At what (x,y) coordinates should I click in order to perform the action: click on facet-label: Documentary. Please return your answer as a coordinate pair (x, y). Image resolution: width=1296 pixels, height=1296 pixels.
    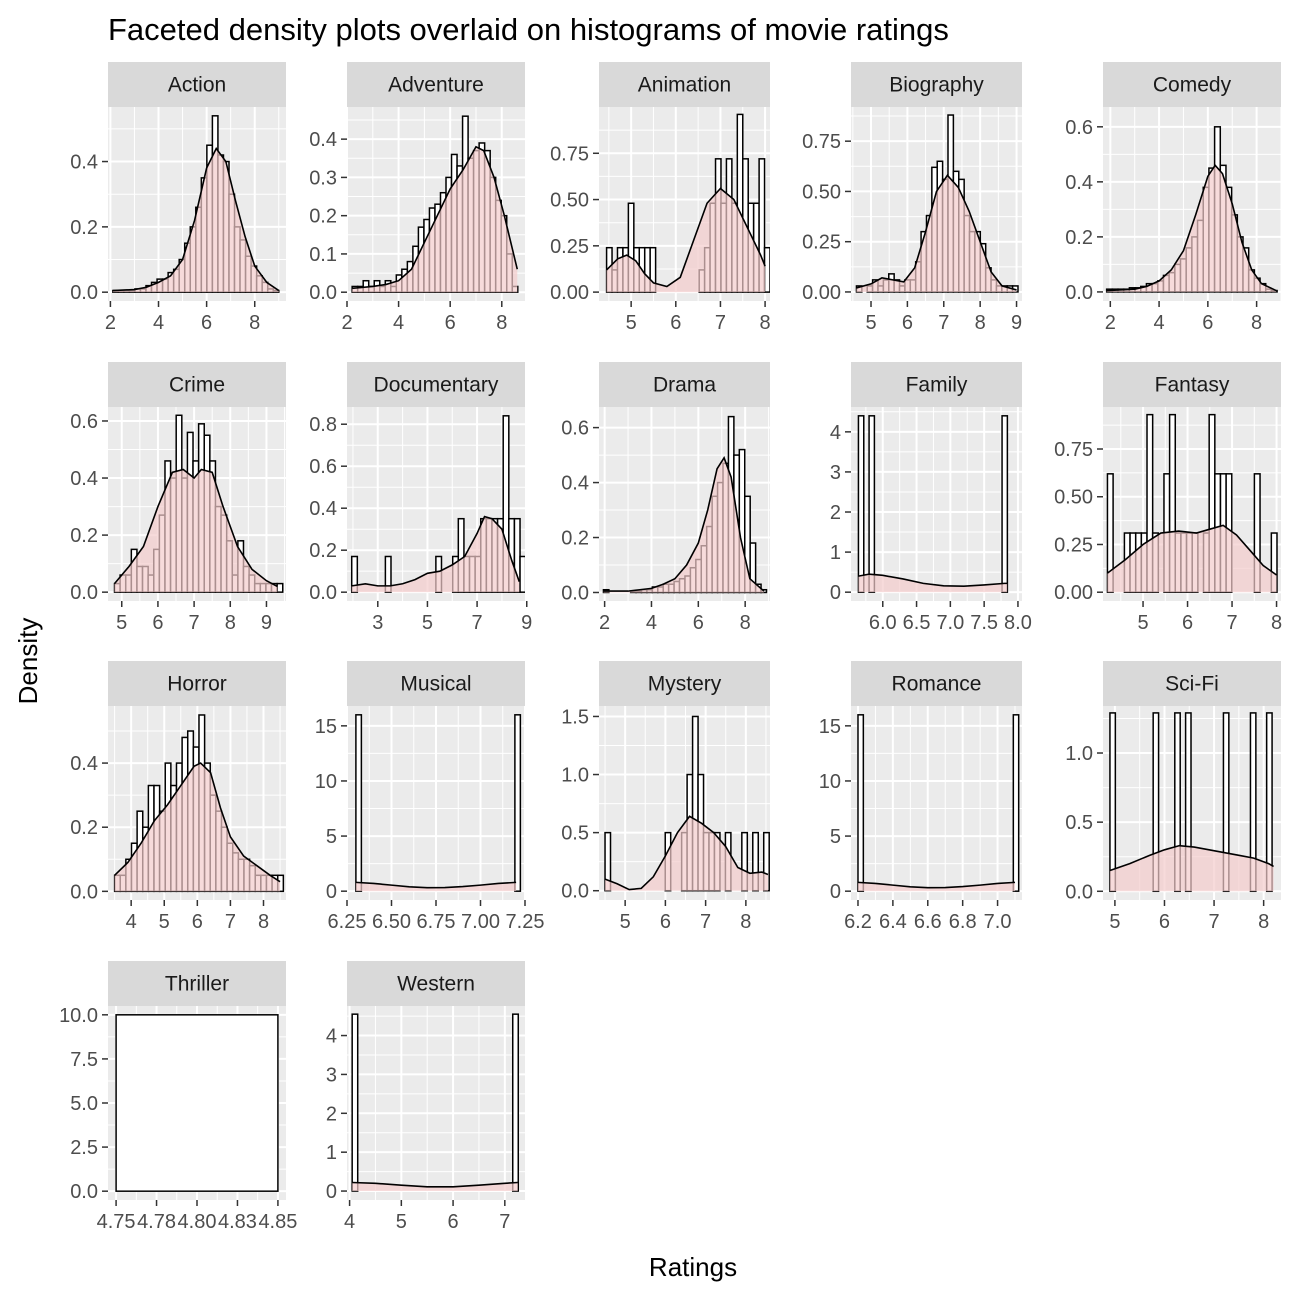
    Looking at the image, I should click on (436, 385).